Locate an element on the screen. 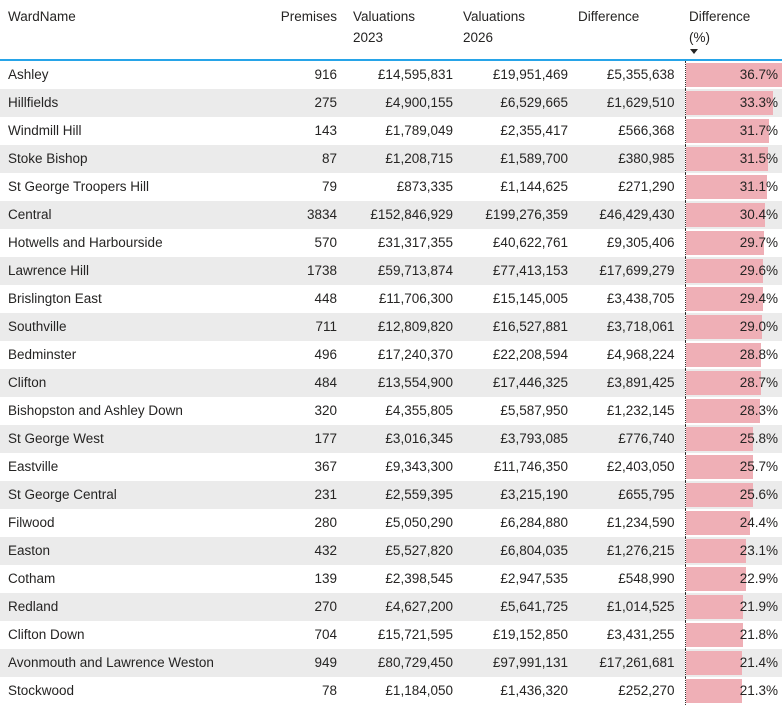 This screenshot has height=705, width=782. cell-difference-pct: 28.8% is located at coordinates (733, 355).